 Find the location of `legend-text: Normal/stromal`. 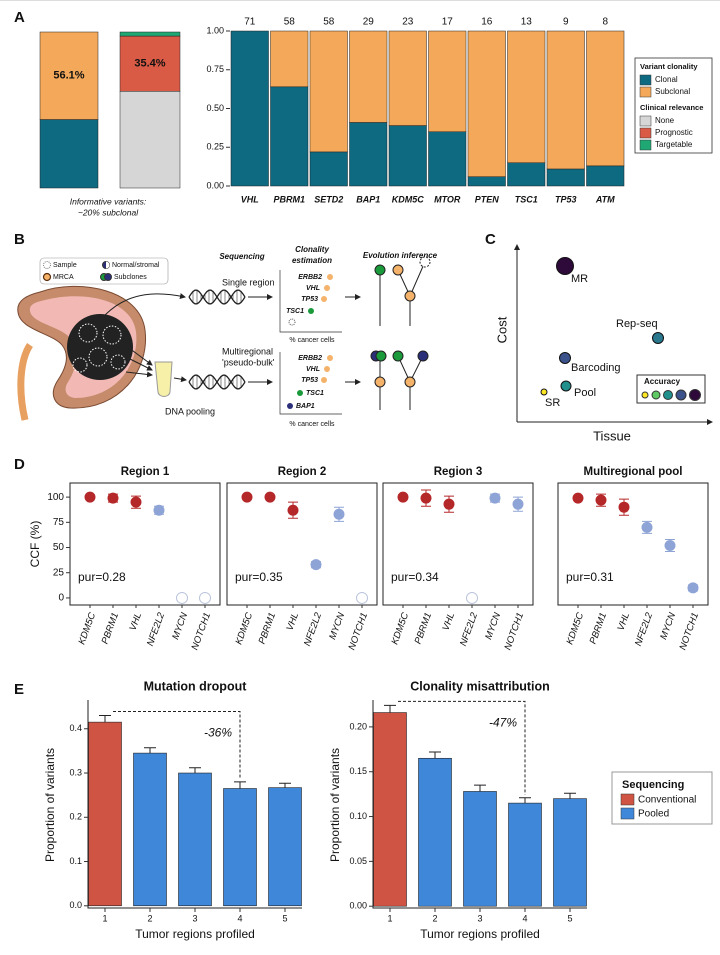

legend-text: Normal/stromal is located at coordinates (136, 265).